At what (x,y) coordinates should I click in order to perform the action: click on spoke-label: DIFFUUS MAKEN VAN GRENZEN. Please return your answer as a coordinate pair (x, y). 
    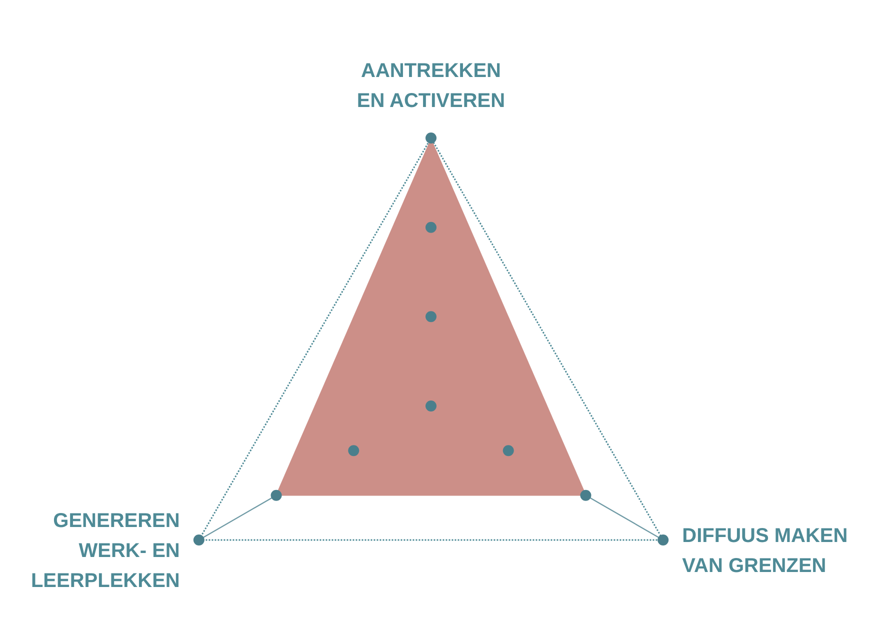
    Looking at the image, I should click on (765, 551).